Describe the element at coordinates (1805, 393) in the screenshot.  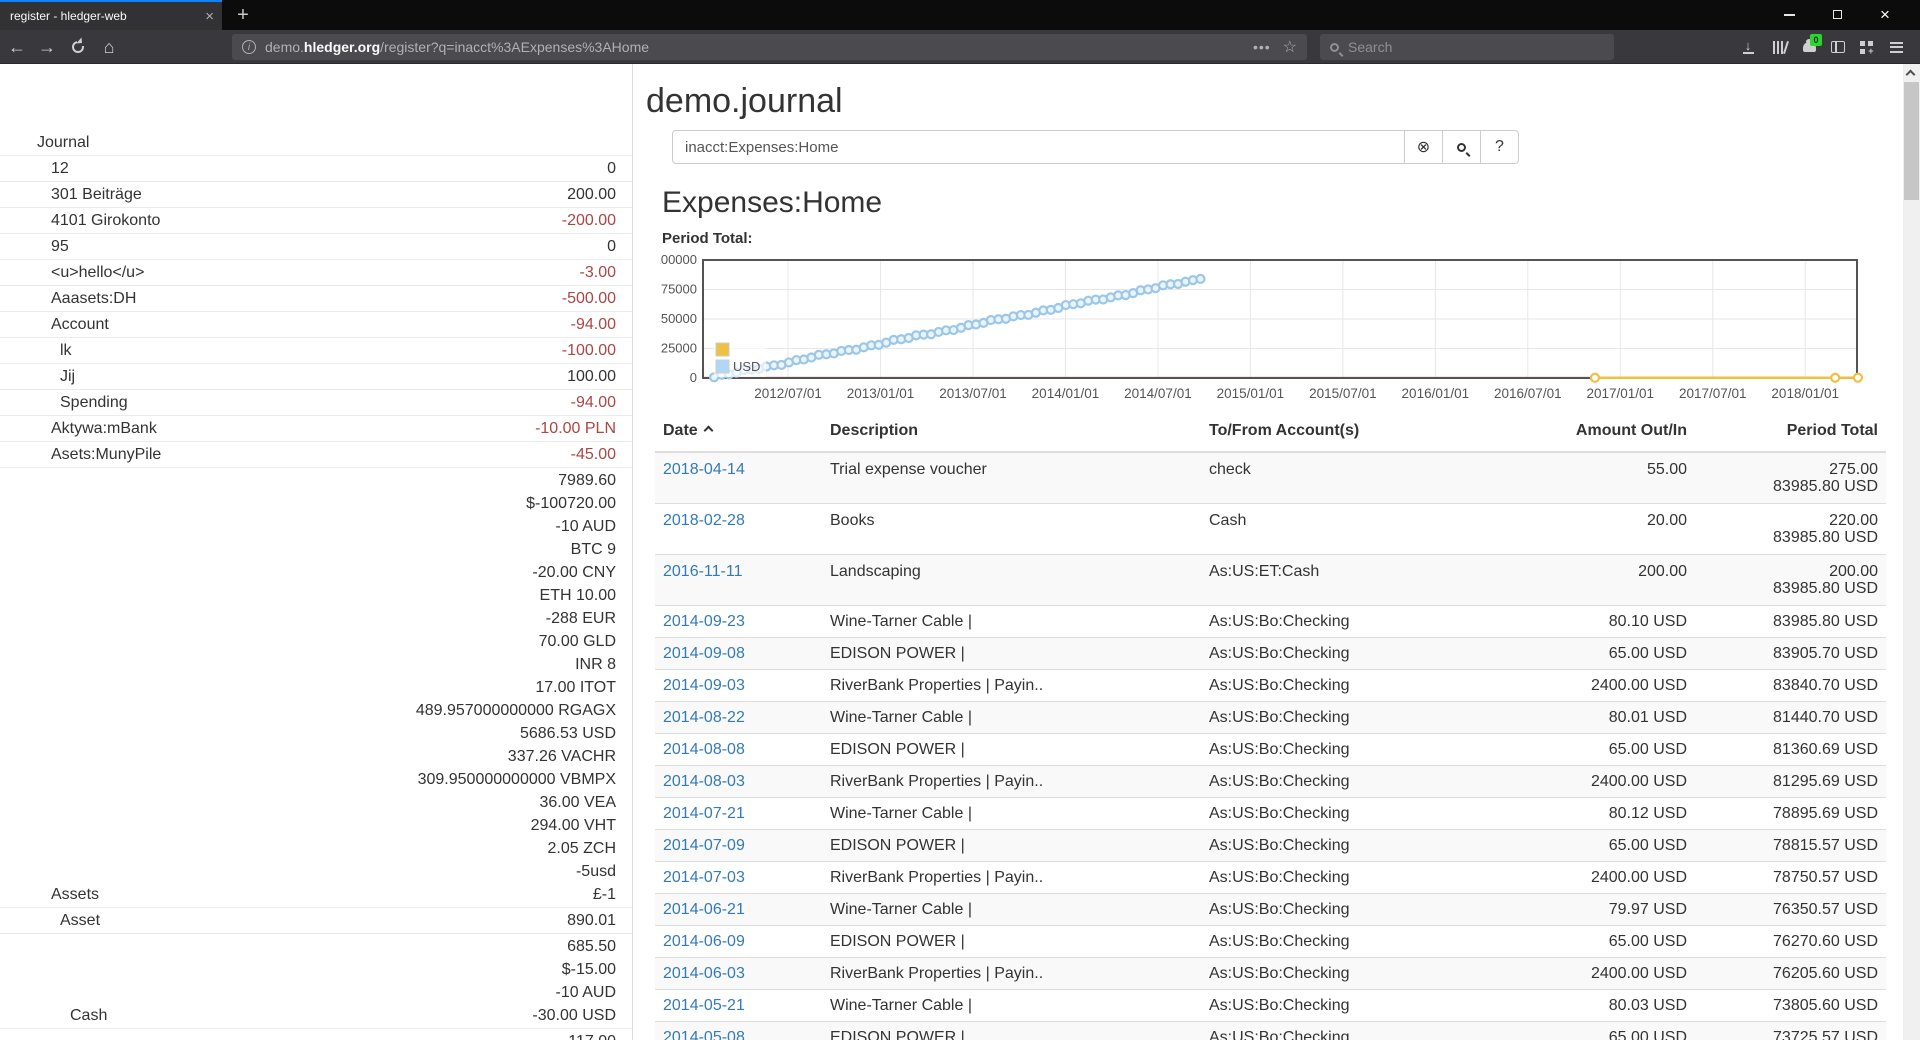
I see `svg-text: 2018/01/01` at that location.